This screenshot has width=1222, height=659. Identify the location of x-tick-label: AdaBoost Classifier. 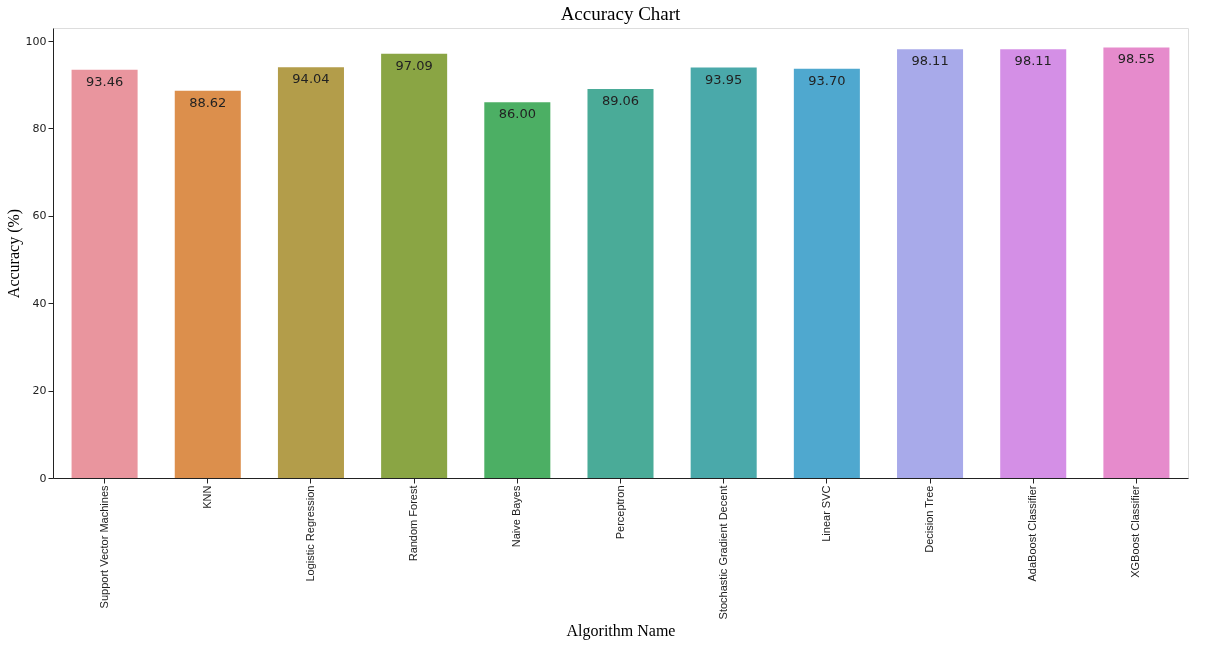
(1032, 533).